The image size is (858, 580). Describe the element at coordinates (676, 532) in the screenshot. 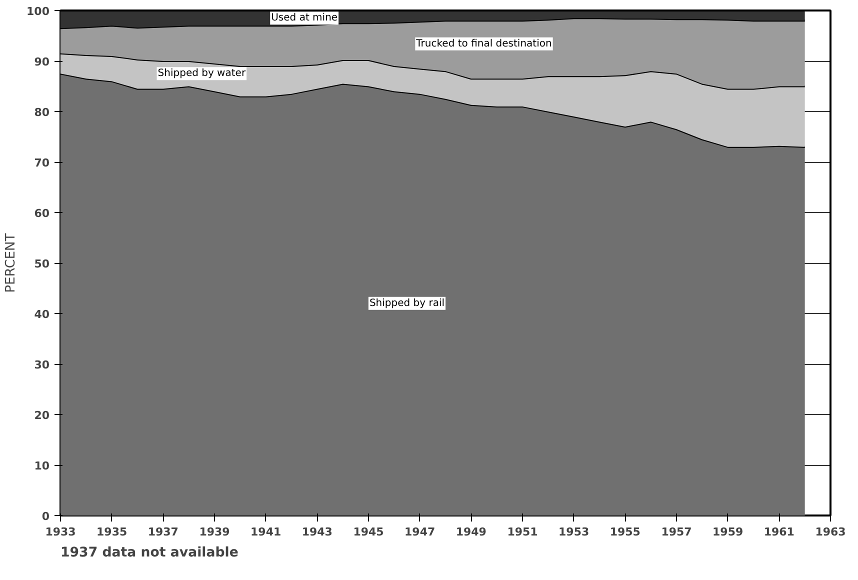

I see `x-tick-label: 1957` at that location.